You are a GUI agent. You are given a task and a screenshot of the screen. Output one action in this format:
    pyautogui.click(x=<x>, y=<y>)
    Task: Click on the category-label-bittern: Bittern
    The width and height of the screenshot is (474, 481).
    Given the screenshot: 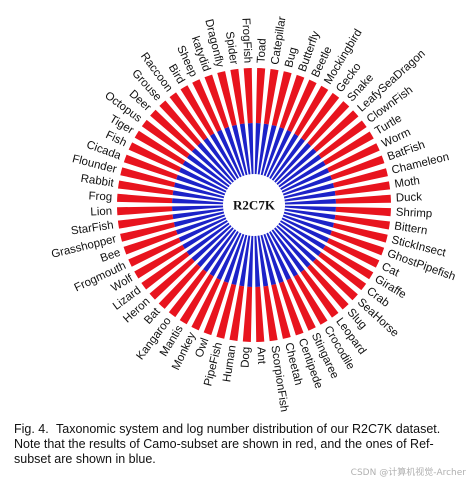 What is the action you would take?
    pyautogui.click(x=410, y=228)
    